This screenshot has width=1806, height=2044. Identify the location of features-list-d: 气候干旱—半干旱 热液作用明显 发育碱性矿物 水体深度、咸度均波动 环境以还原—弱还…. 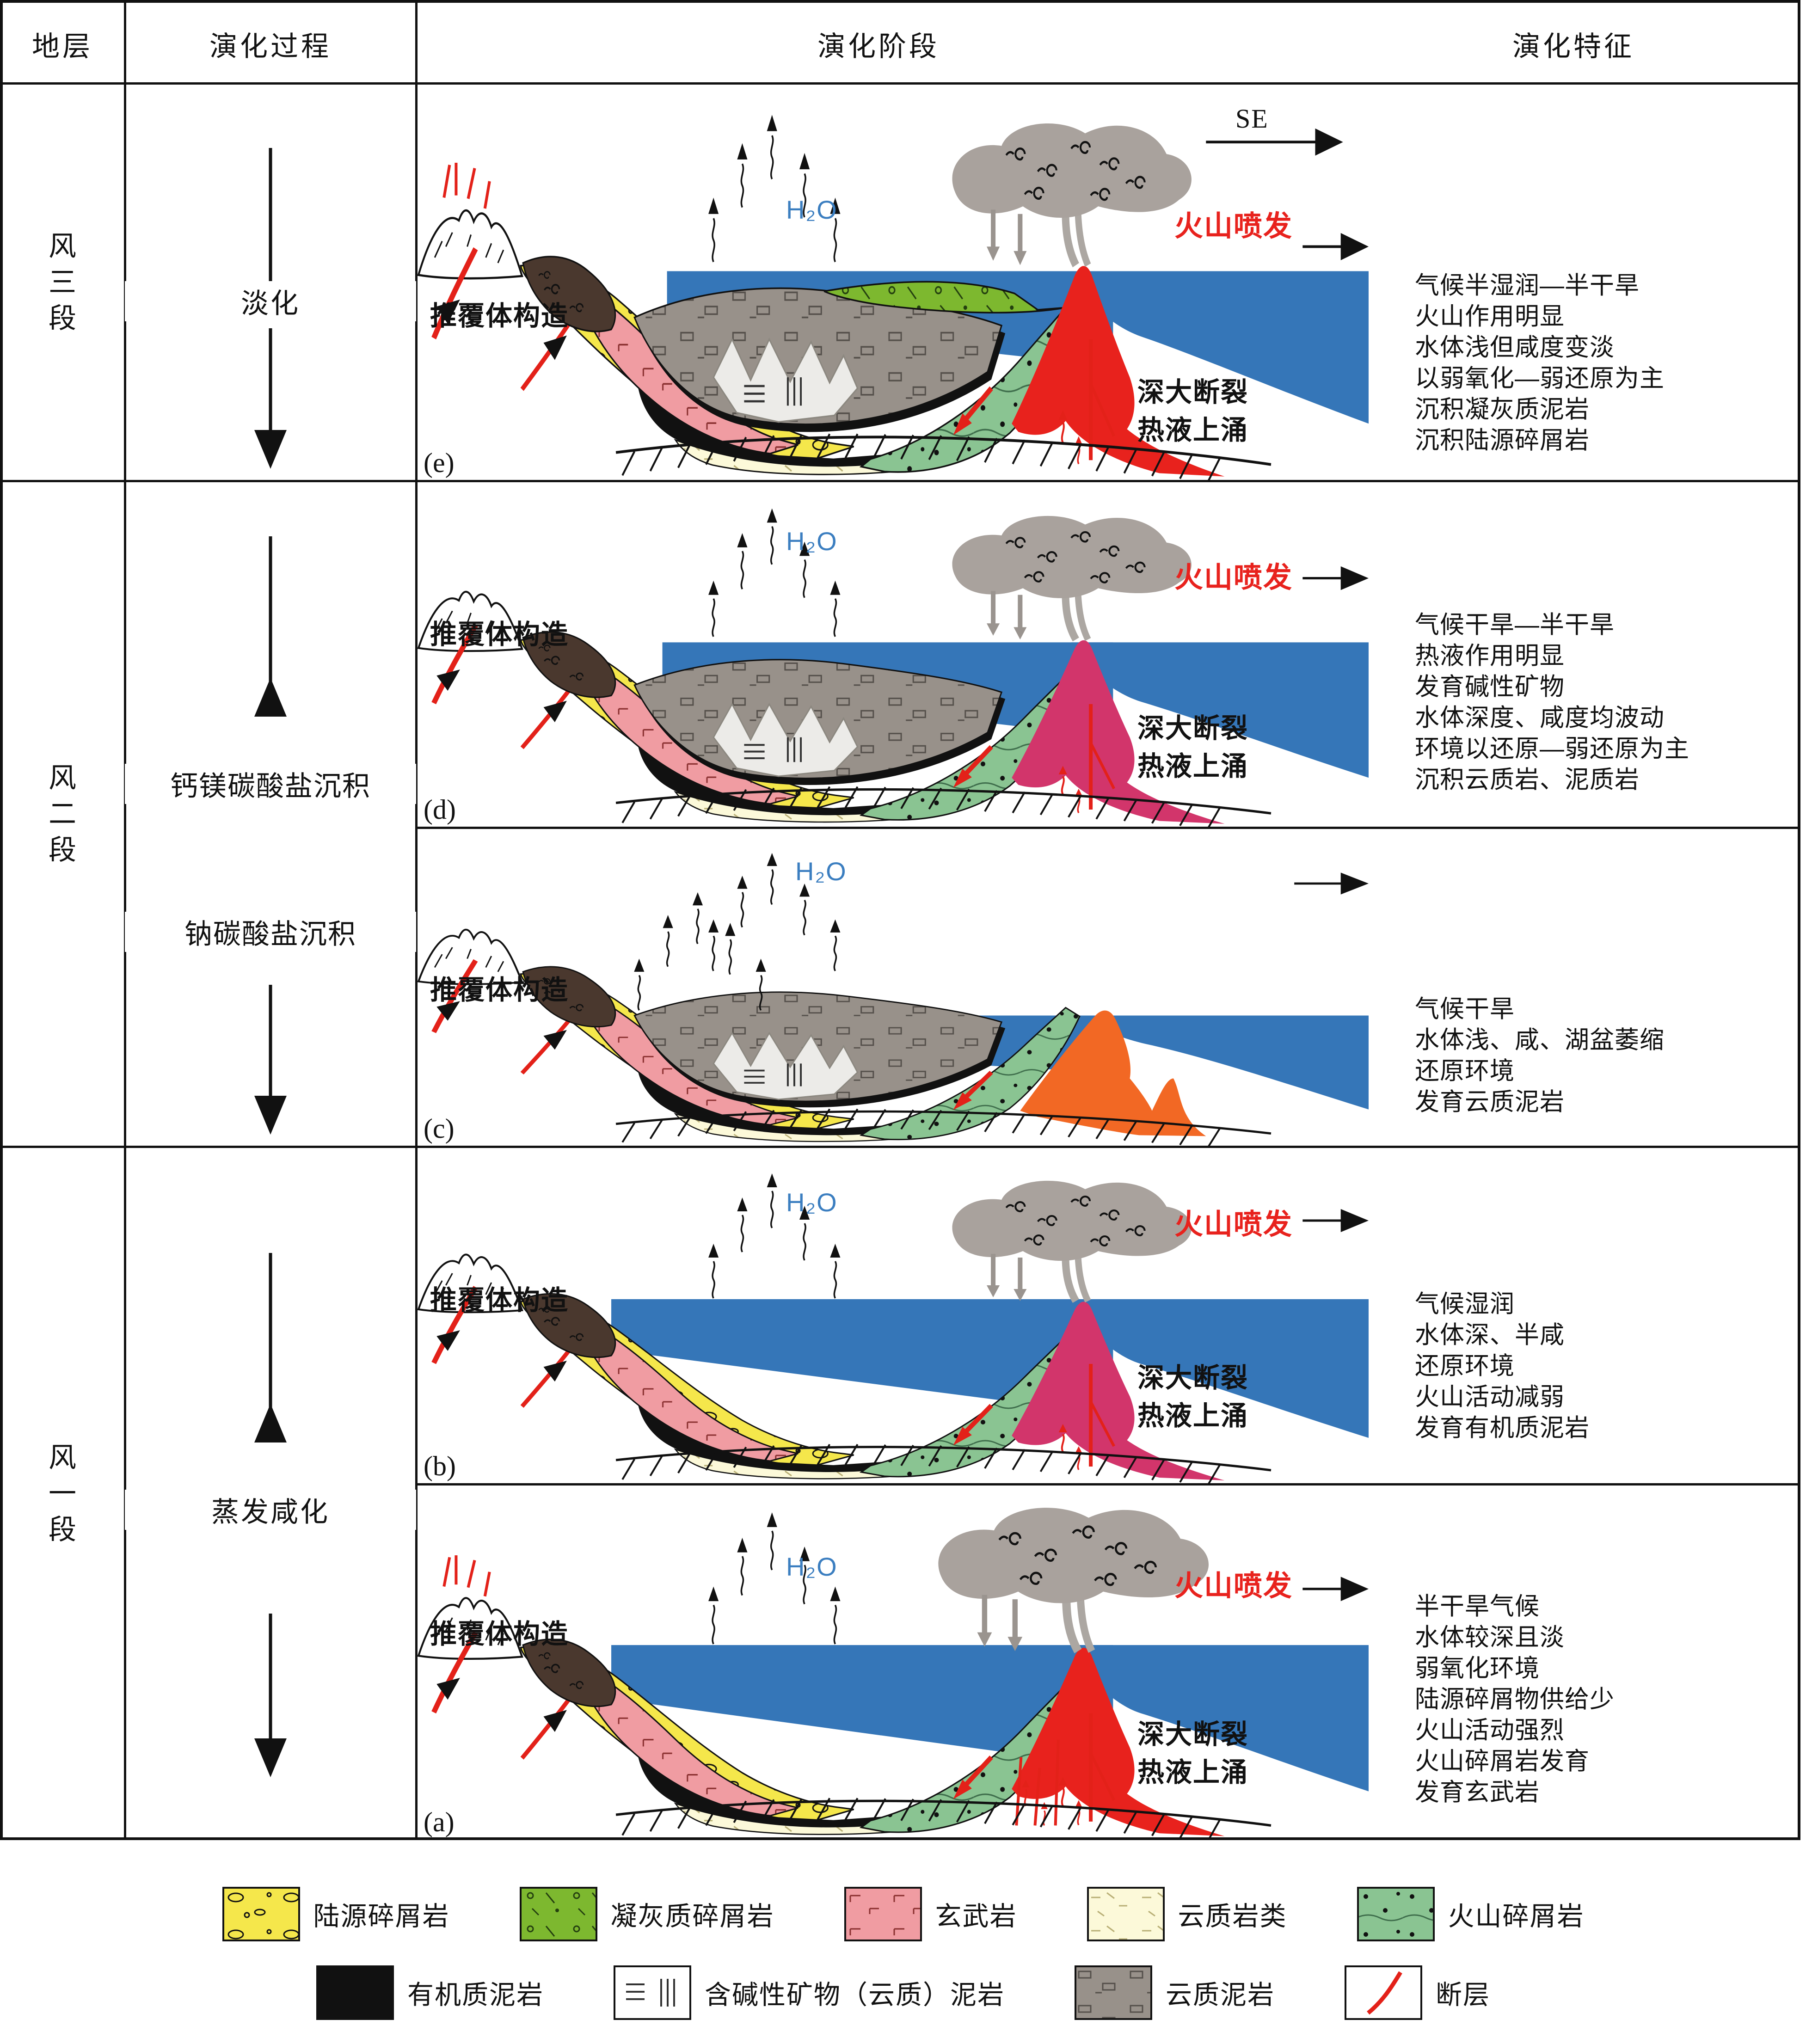
(1552, 702).